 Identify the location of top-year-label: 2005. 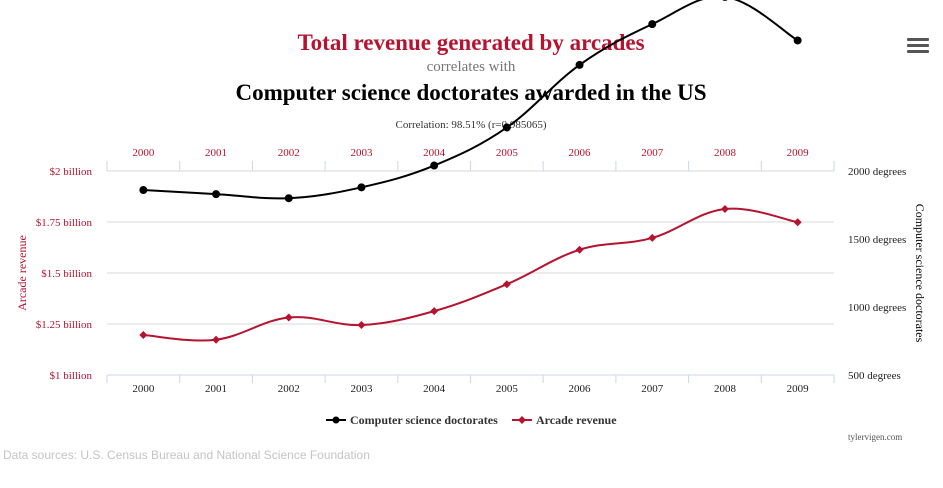
(507, 153).